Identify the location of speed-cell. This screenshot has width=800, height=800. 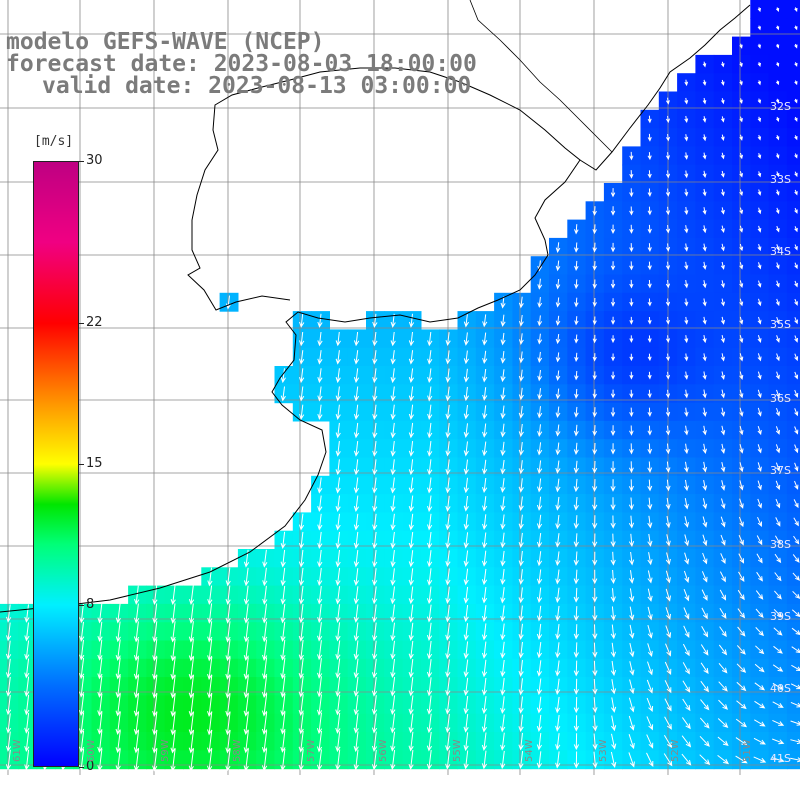
(793, 650).